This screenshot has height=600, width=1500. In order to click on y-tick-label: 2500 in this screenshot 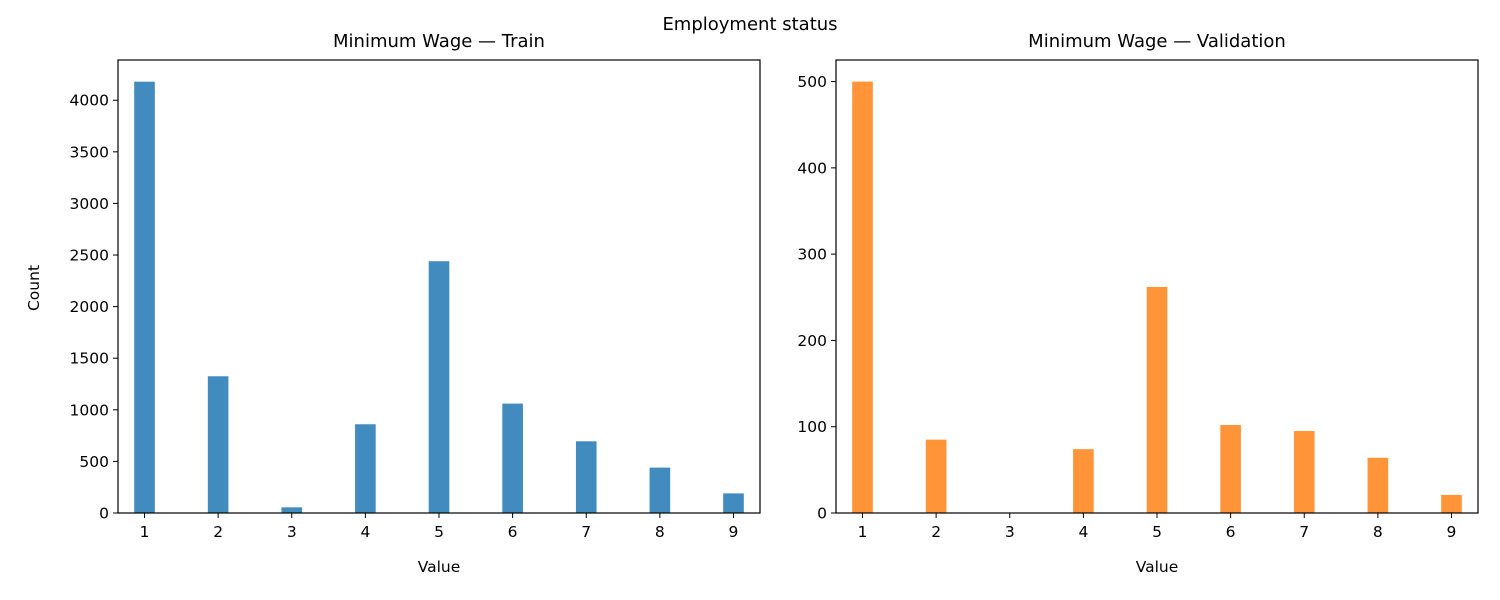, I will do `click(89, 256)`.